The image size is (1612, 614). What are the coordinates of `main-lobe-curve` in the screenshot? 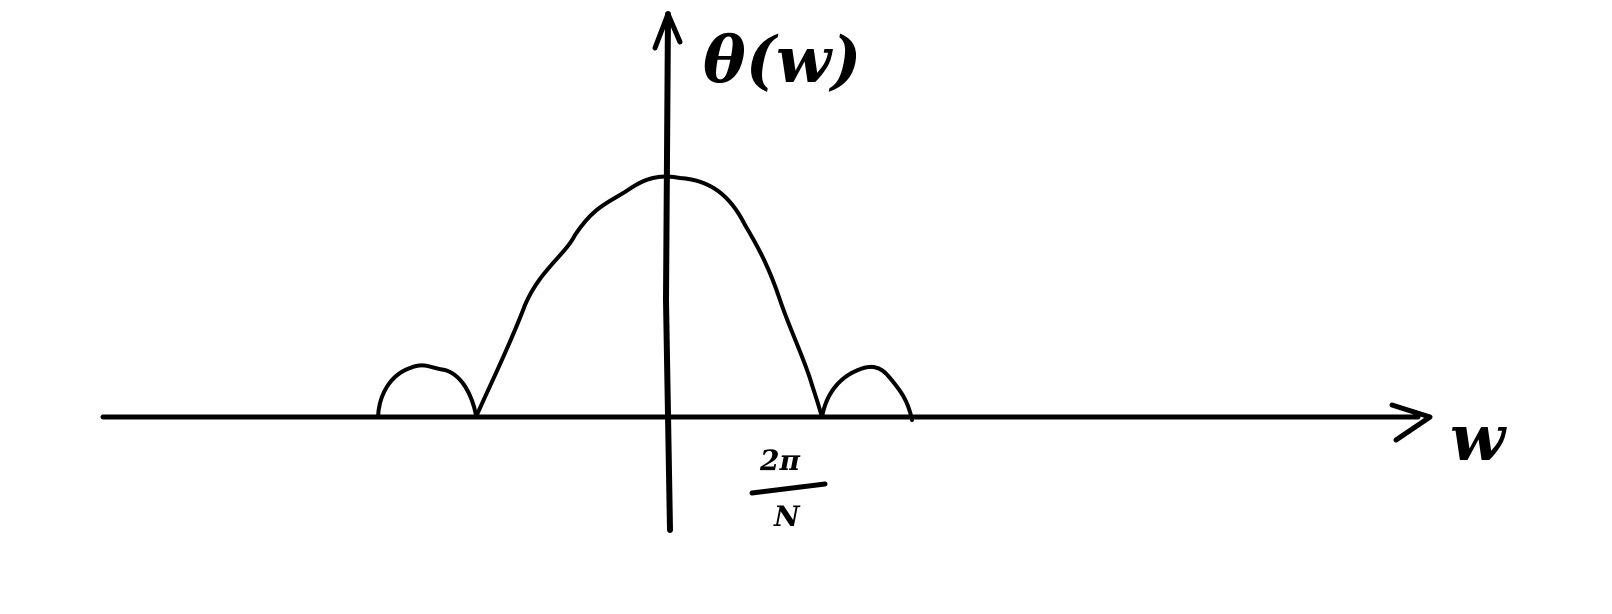 It's located at (649, 296).